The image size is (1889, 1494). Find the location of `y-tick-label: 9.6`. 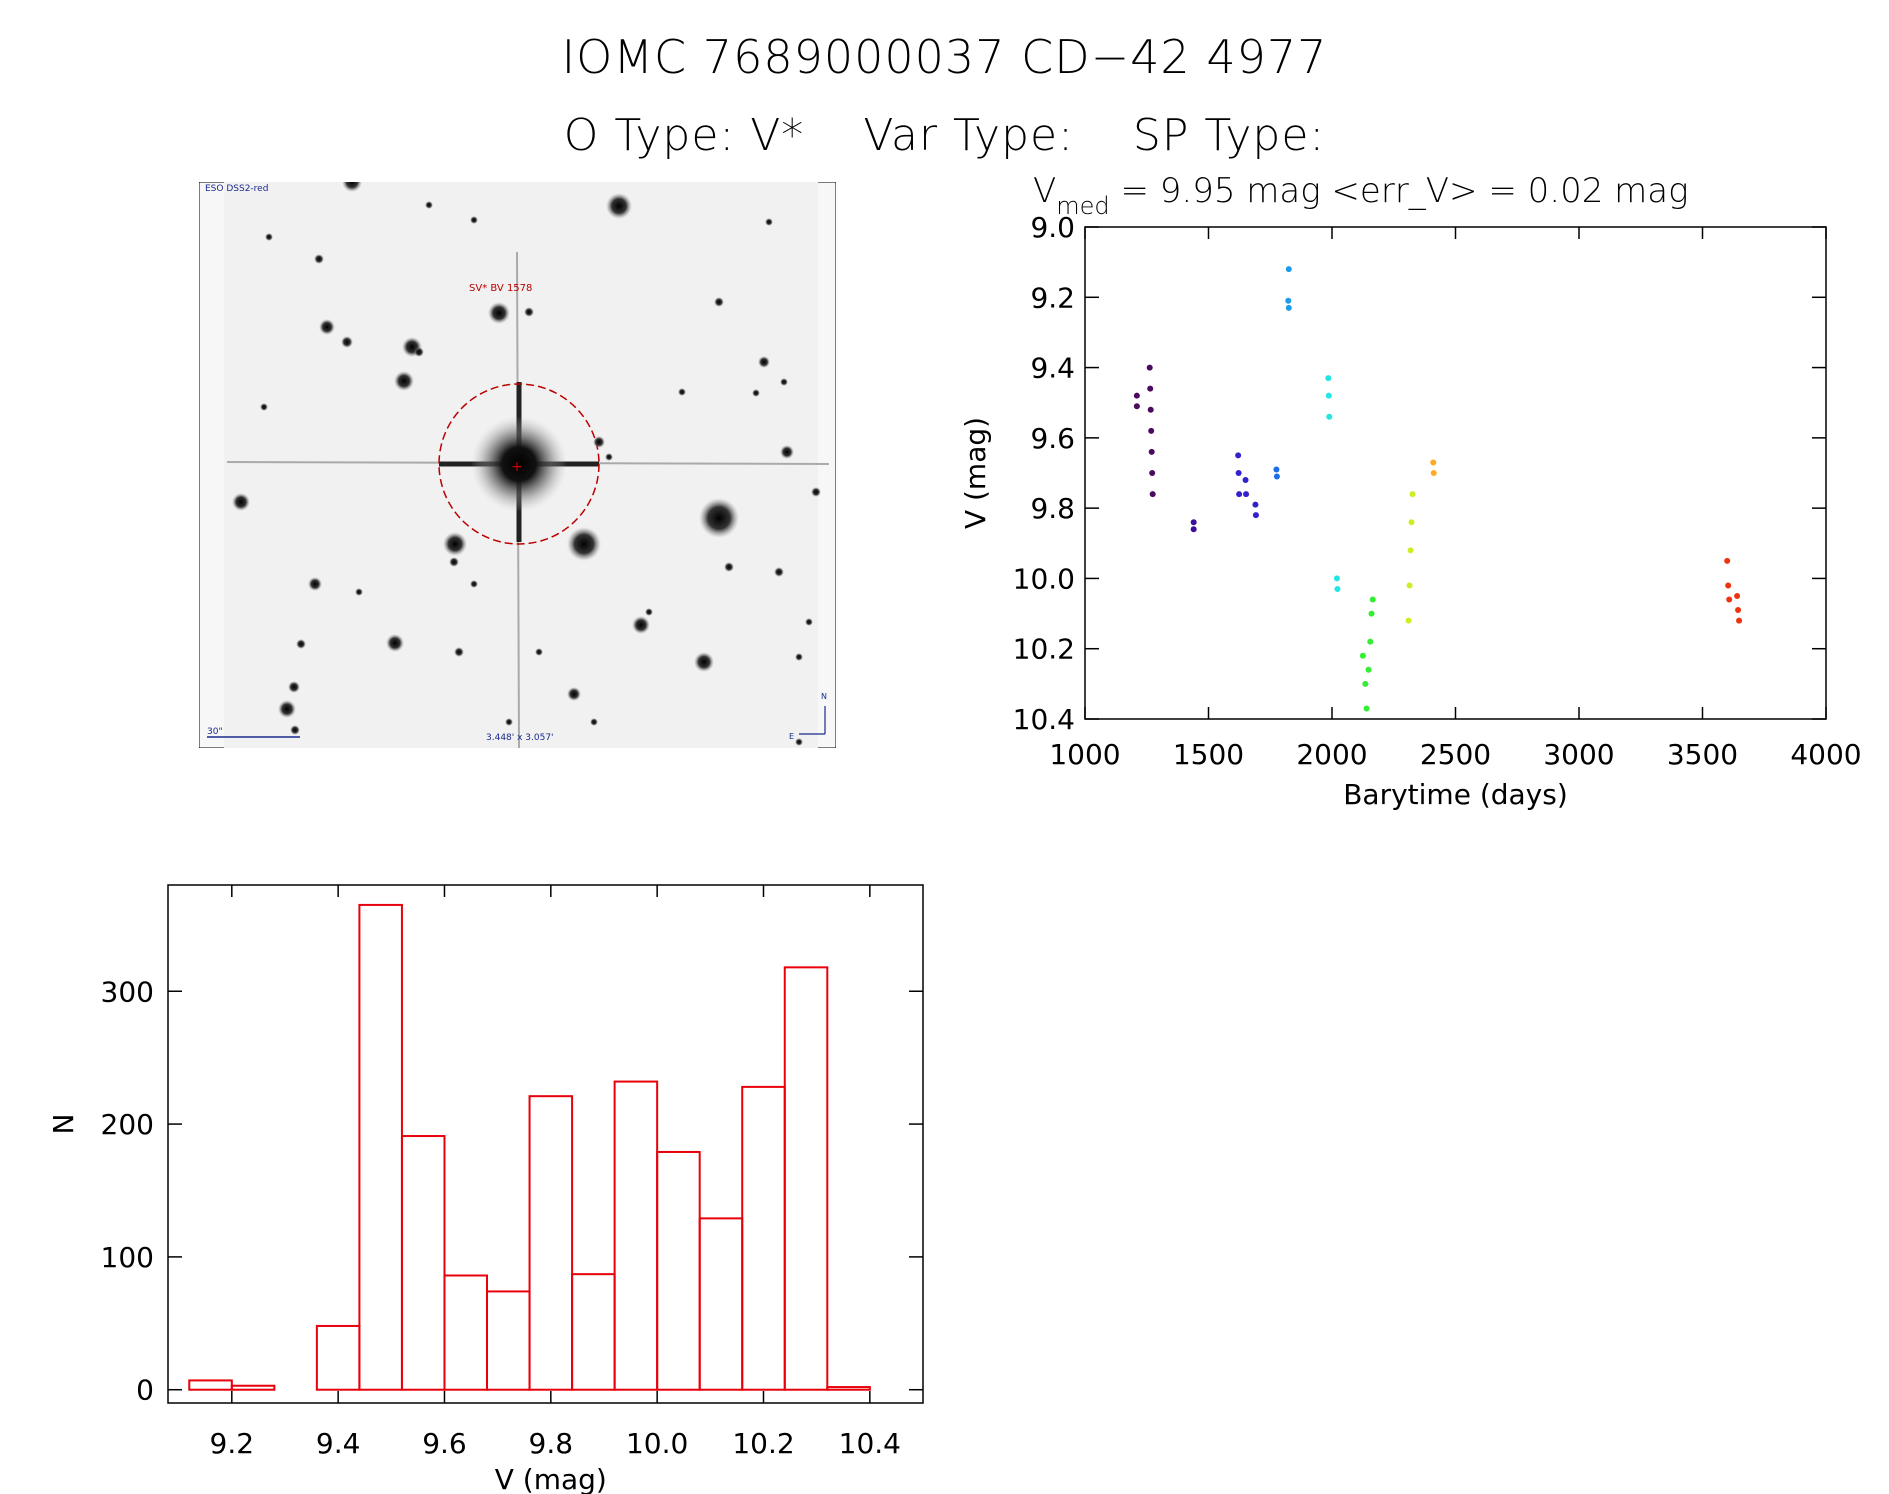

y-tick-label: 9.6 is located at coordinates (1052, 438).